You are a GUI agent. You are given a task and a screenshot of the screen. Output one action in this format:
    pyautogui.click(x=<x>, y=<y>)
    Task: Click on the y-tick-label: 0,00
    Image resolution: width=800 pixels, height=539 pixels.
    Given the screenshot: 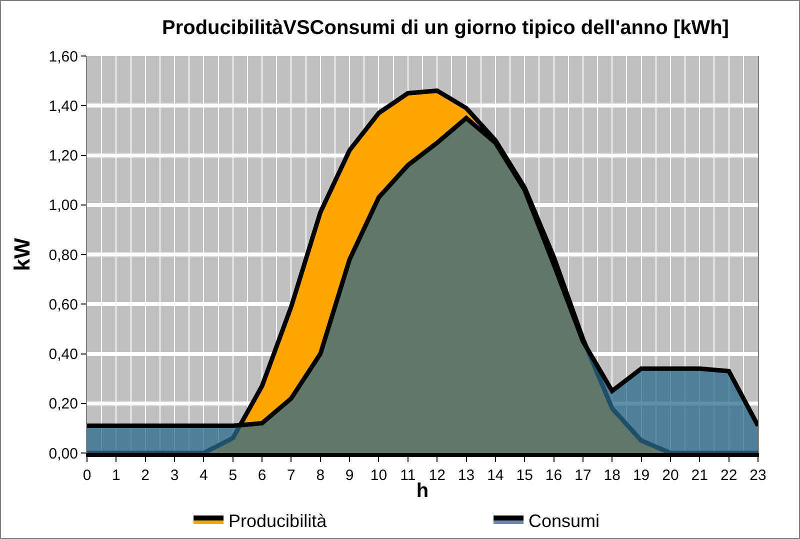 What is the action you would take?
    pyautogui.click(x=63, y=453)
    